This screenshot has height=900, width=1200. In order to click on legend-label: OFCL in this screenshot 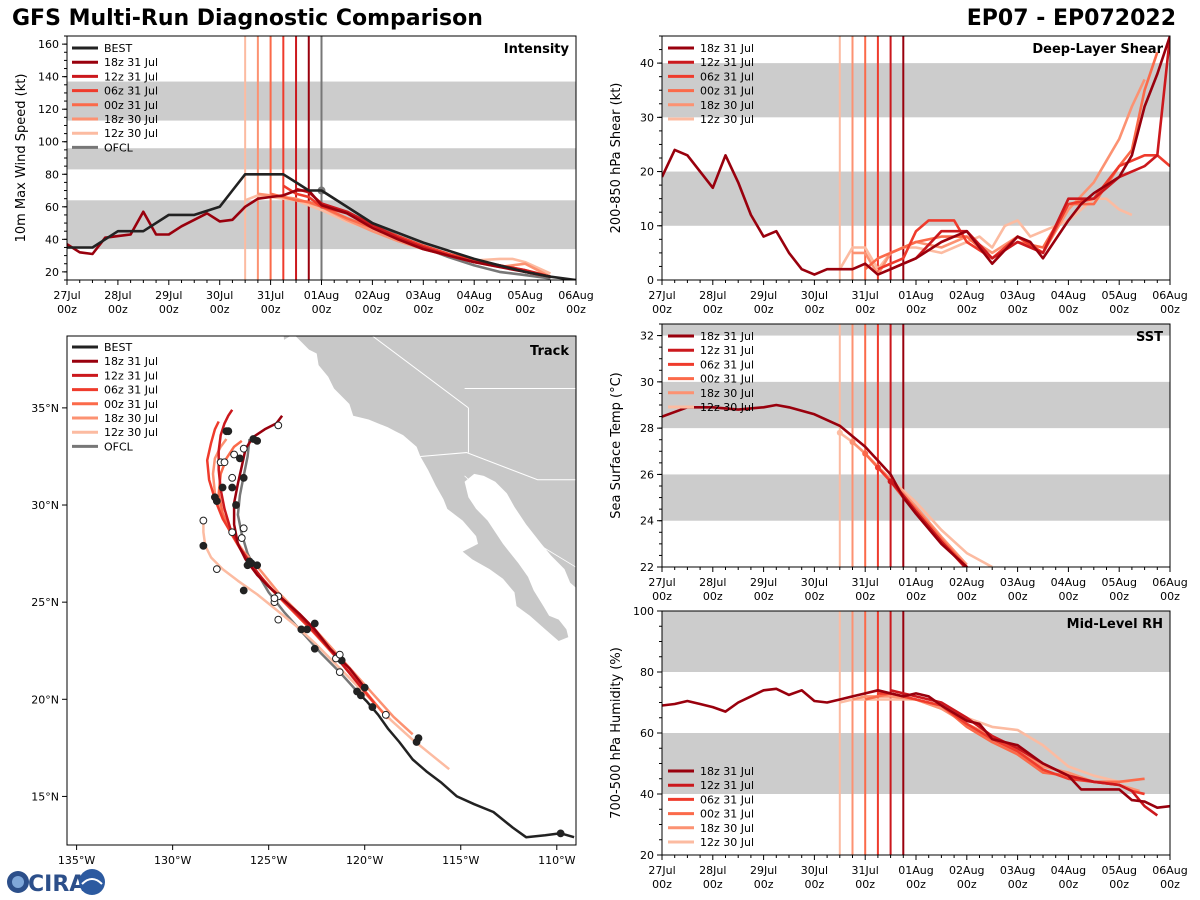, I will do `click(119, 446)`.